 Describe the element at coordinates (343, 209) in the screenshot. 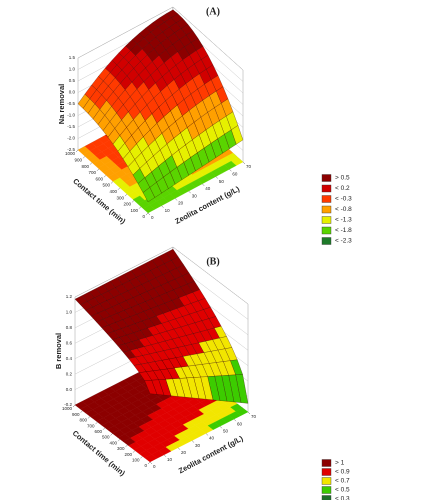

I see `legend-label: < -0.8` at that location.